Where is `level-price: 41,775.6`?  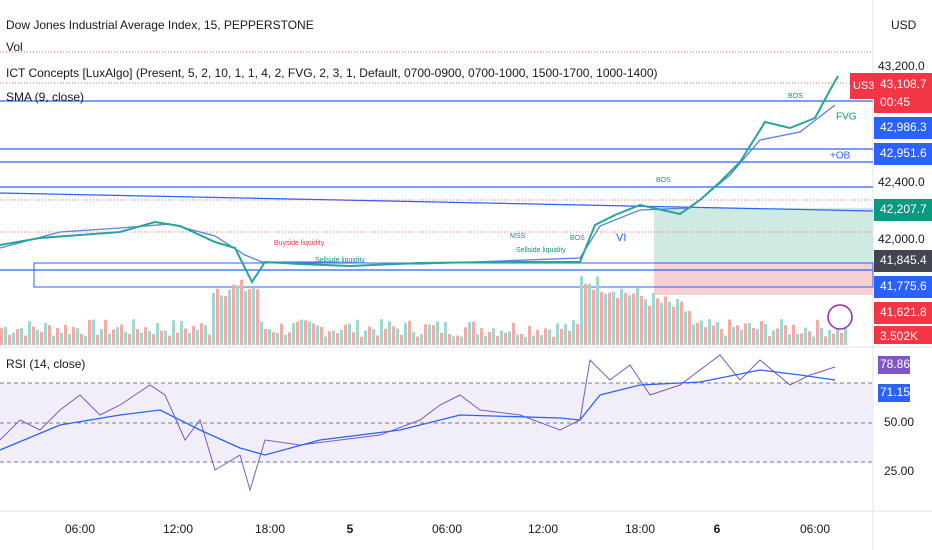 level-price: 41,775.6 is located at coordinates (903, 286).